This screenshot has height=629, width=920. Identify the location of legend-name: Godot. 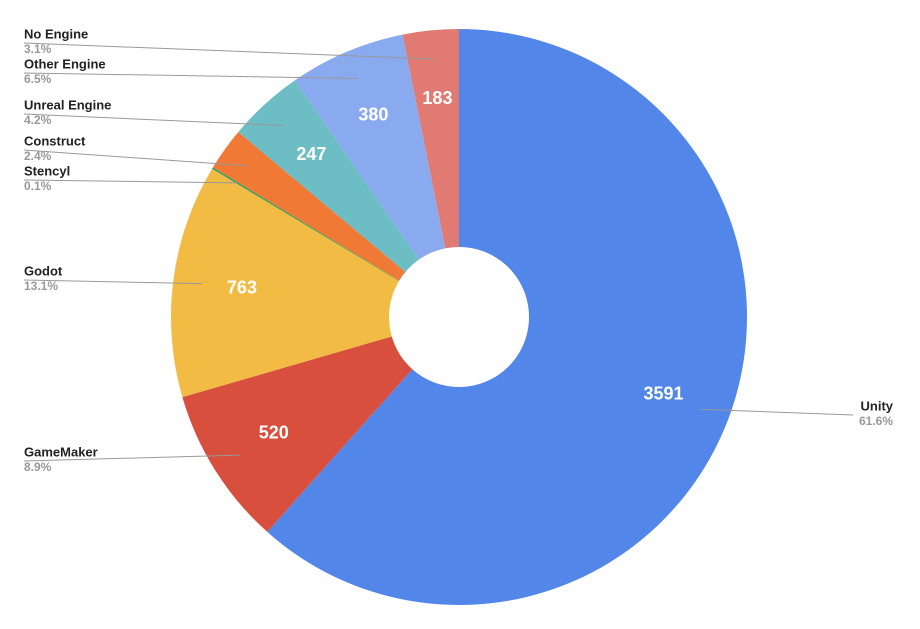
(43, 270).